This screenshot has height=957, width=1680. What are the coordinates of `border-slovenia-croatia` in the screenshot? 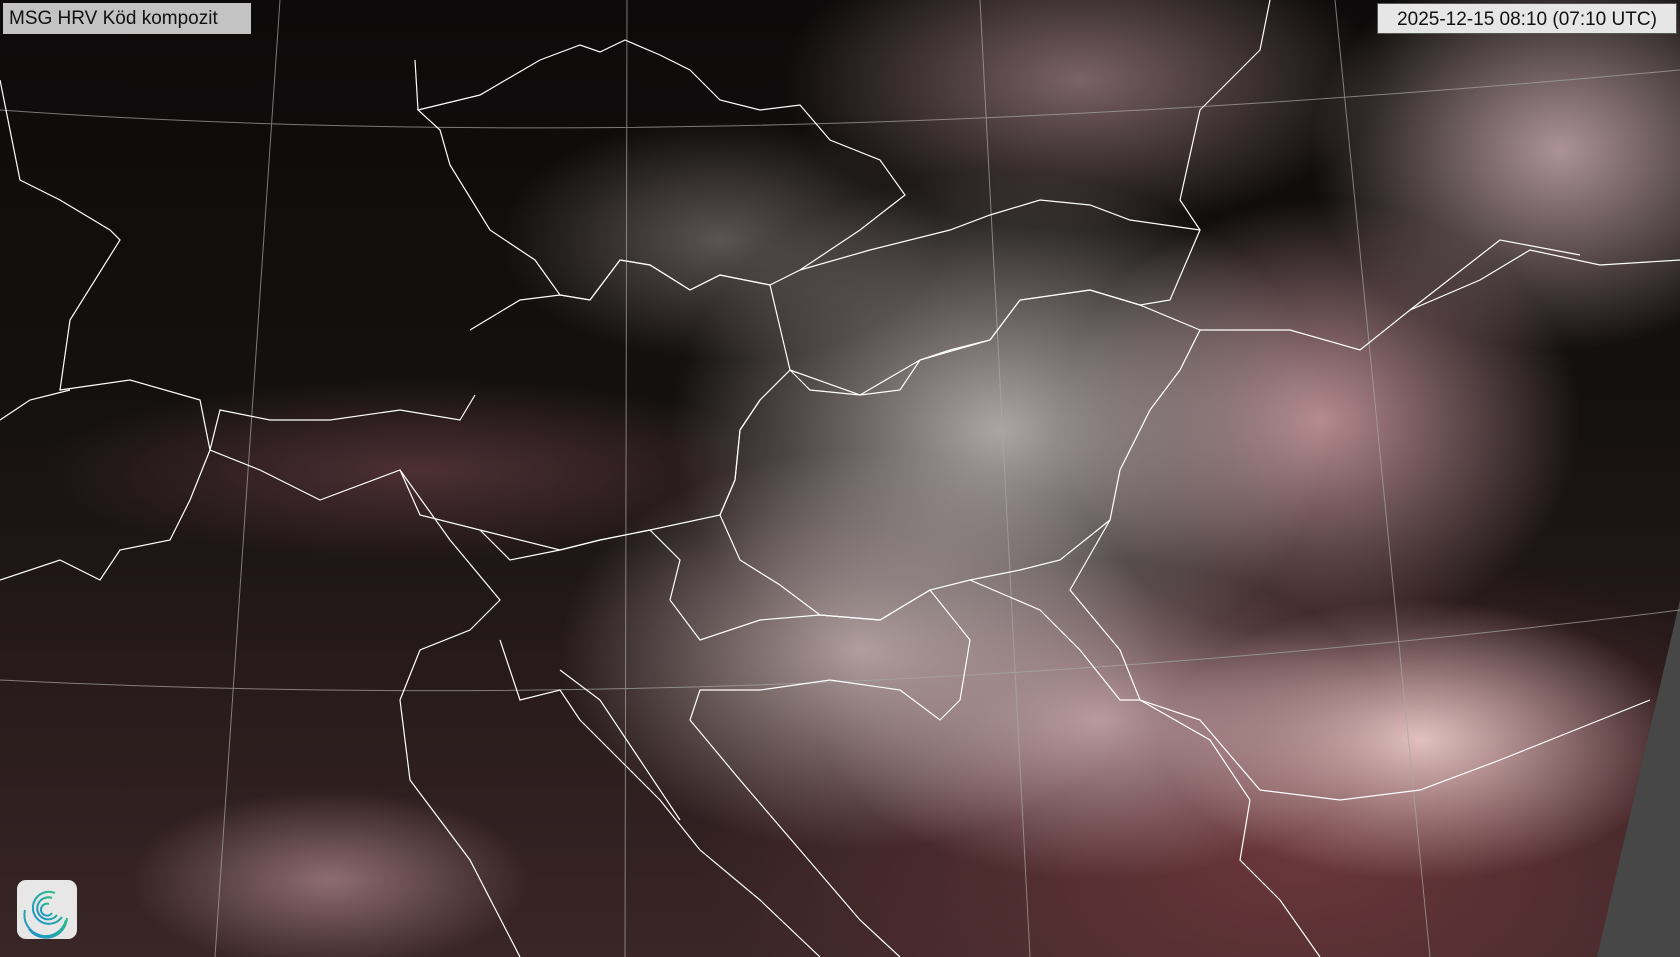 It's located at (725, 743).